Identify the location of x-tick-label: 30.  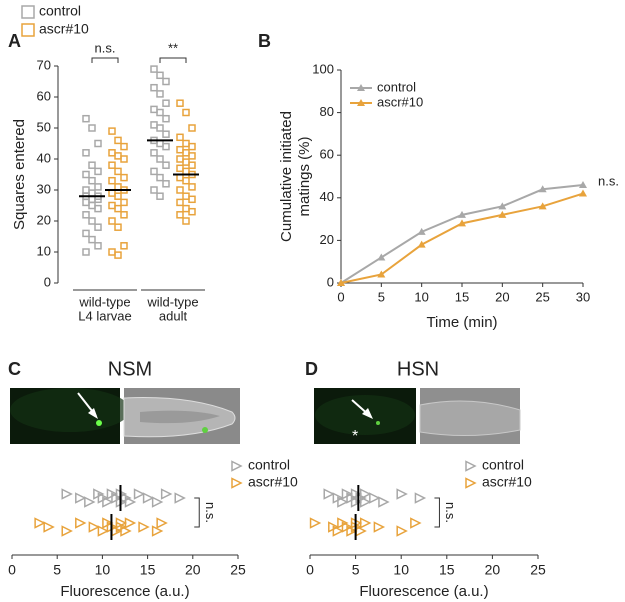
(583, 296).